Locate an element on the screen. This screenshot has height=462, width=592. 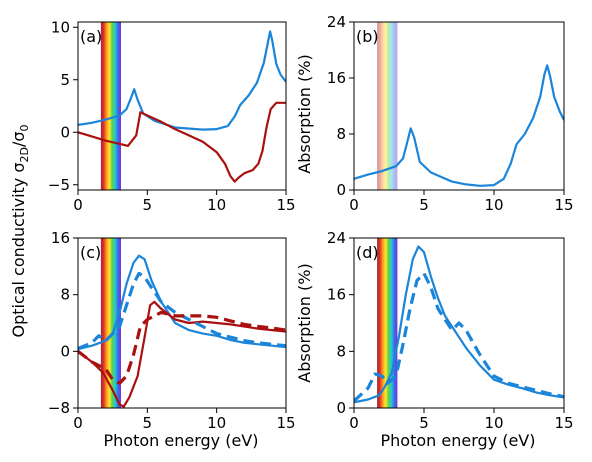
x-axis-label-c: Photon energy (eV) is located at coordinates (181, 440).